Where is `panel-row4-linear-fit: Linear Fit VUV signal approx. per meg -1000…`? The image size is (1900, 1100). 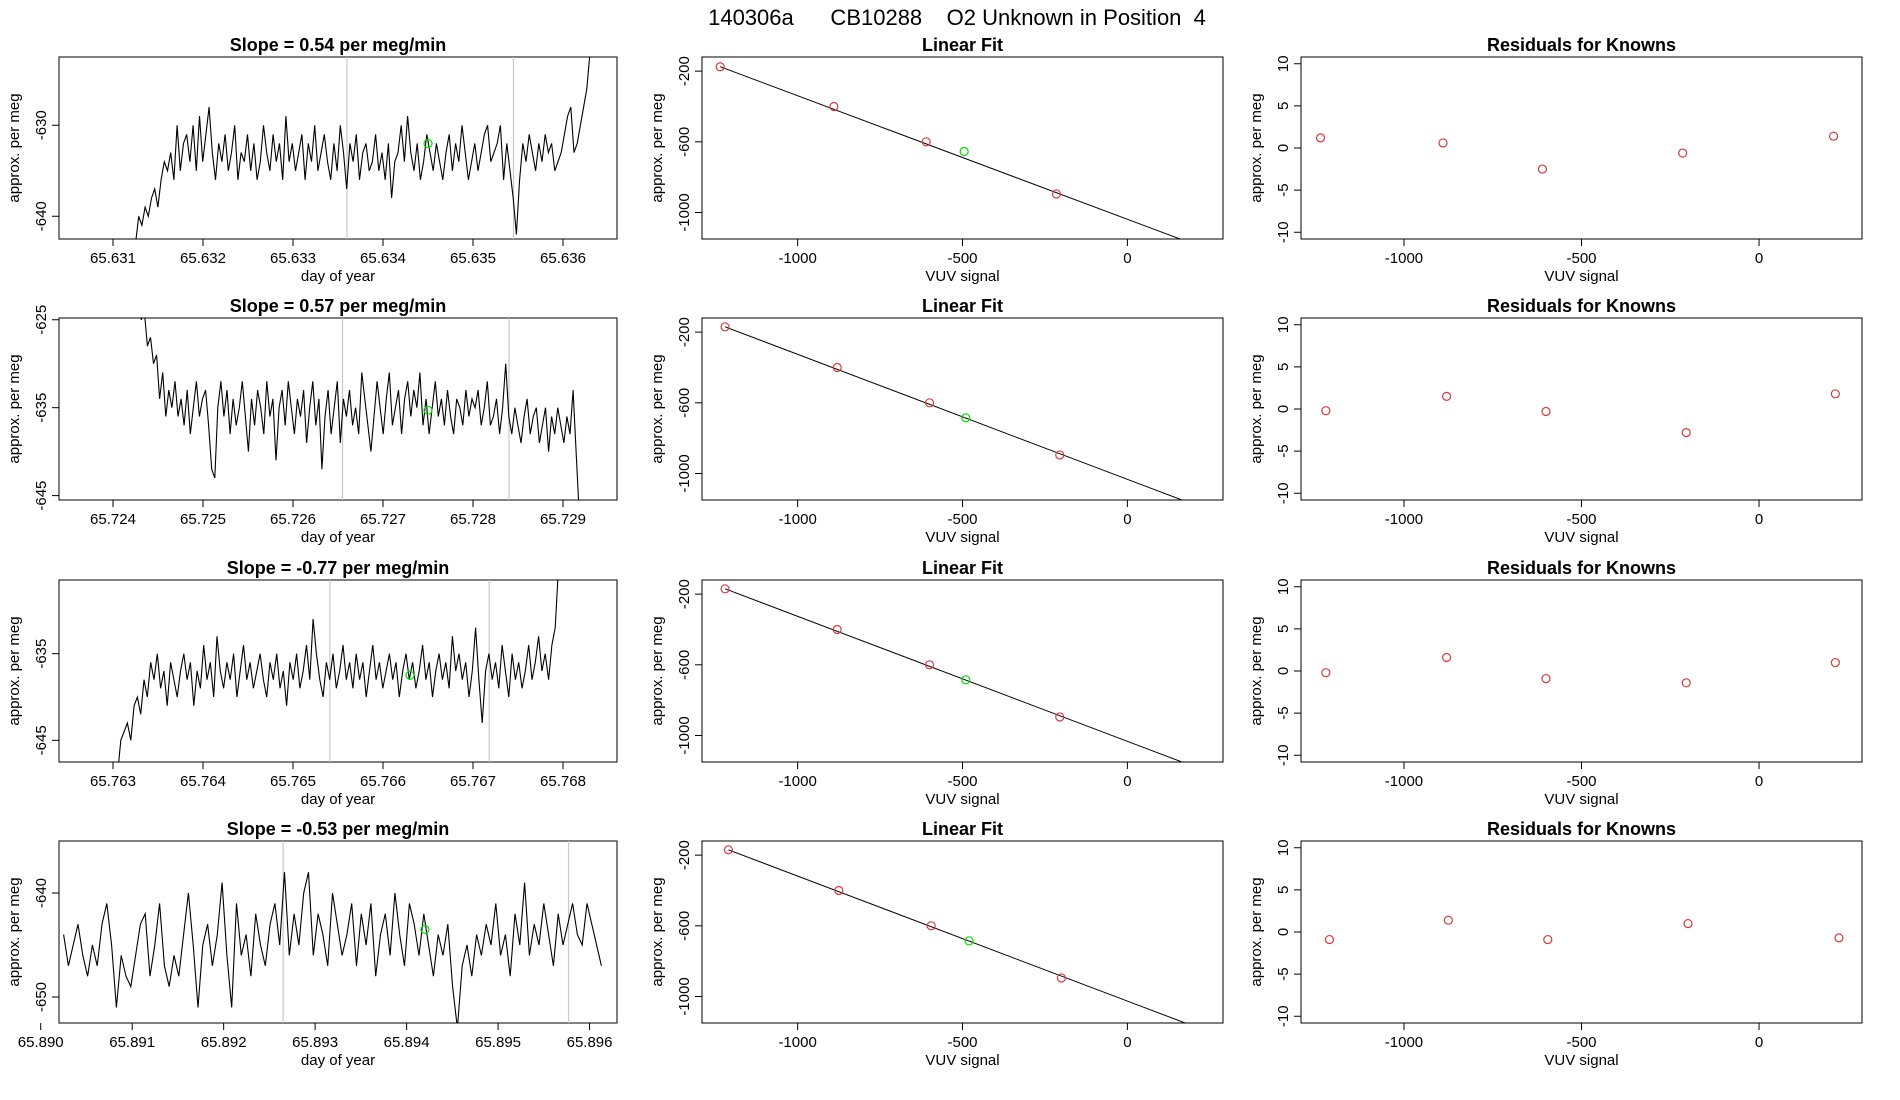 panel-row4-linear-fit: Linear Fit VUV signal approx. per meg -1000… is located at coordinates (936, 944).